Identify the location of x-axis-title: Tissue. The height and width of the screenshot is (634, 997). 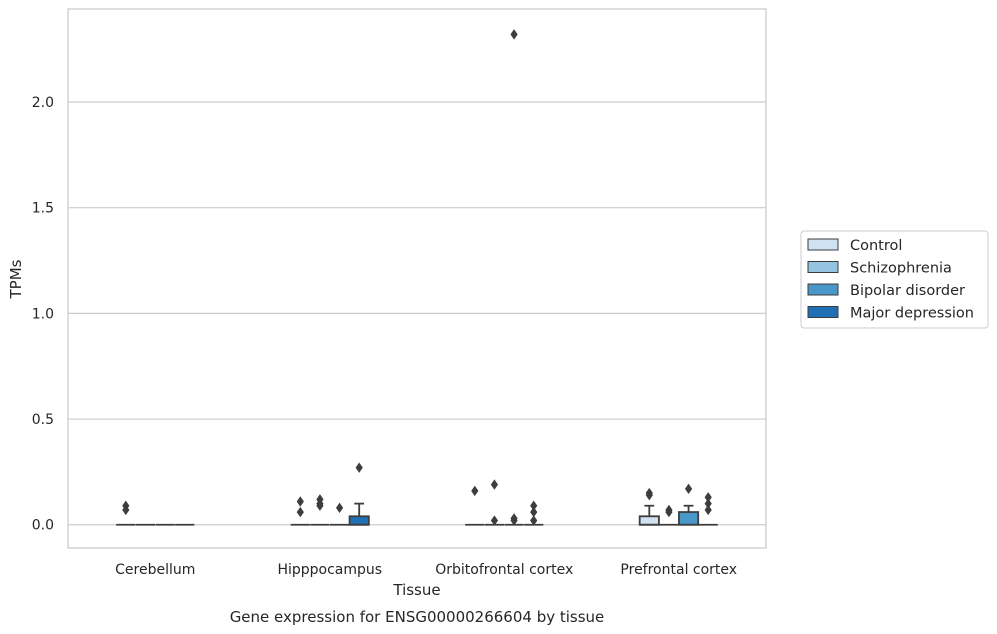
(416, 590).